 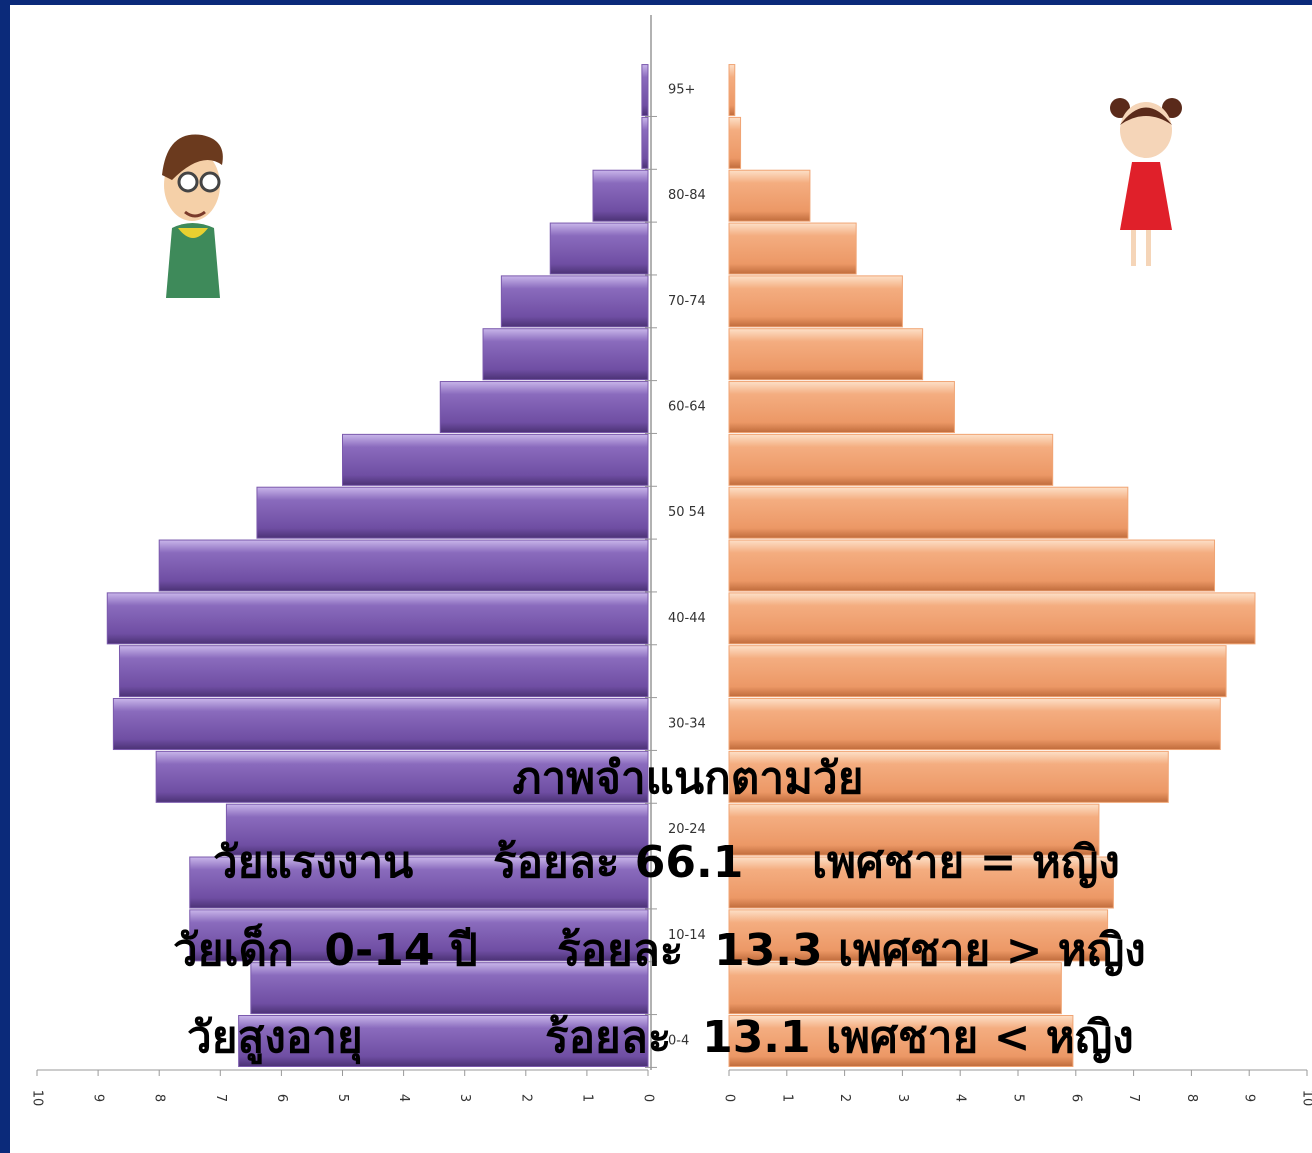 I want to click on annotation: ร้อยละ 66.1, so click(x=618, y=862).